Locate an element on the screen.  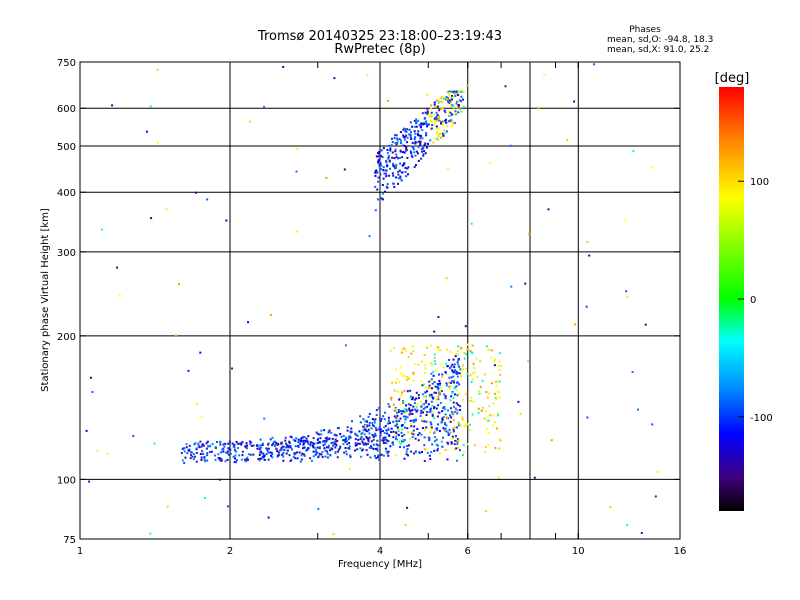
x-tick-label: 4 is located at coordinates (380, 551).